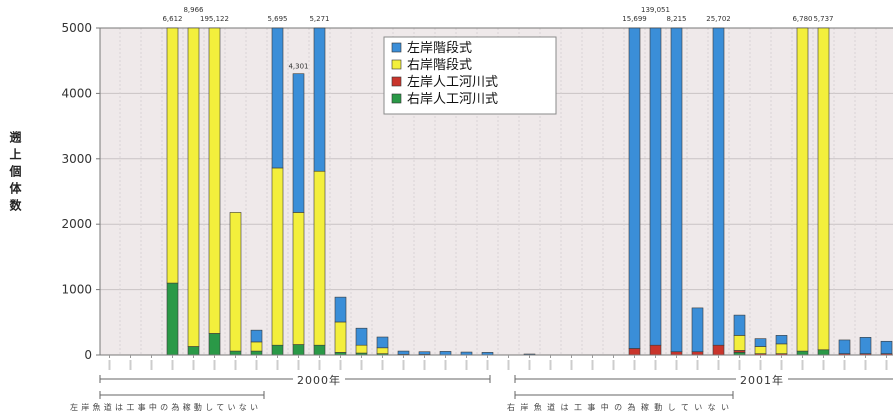 The height and width of the screenshot is (418, 893). Describe the element at coordinates (76, 224) in the screenshot. I see `y-tick-label: 2000` at that location.